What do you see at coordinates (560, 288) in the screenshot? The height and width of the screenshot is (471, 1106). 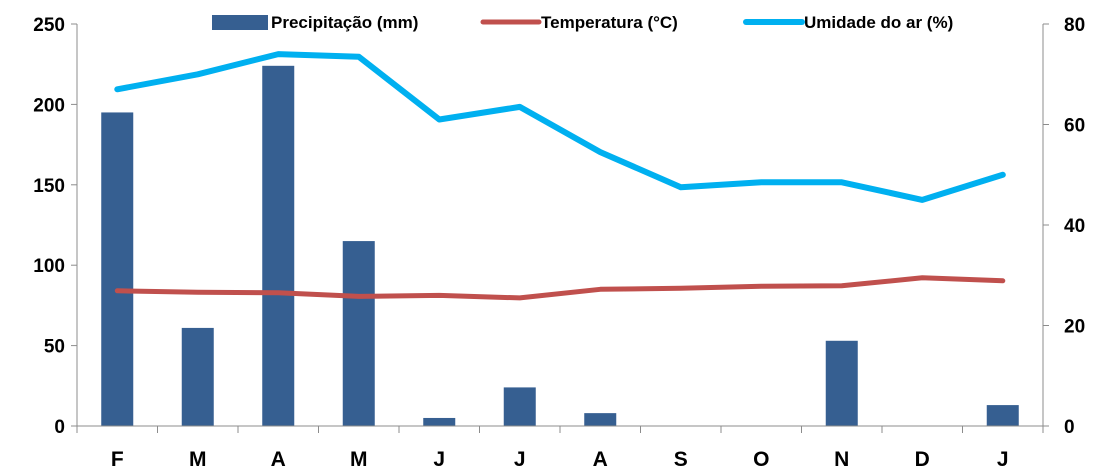 I see `temperature-line` at bounding box center [560, 288].